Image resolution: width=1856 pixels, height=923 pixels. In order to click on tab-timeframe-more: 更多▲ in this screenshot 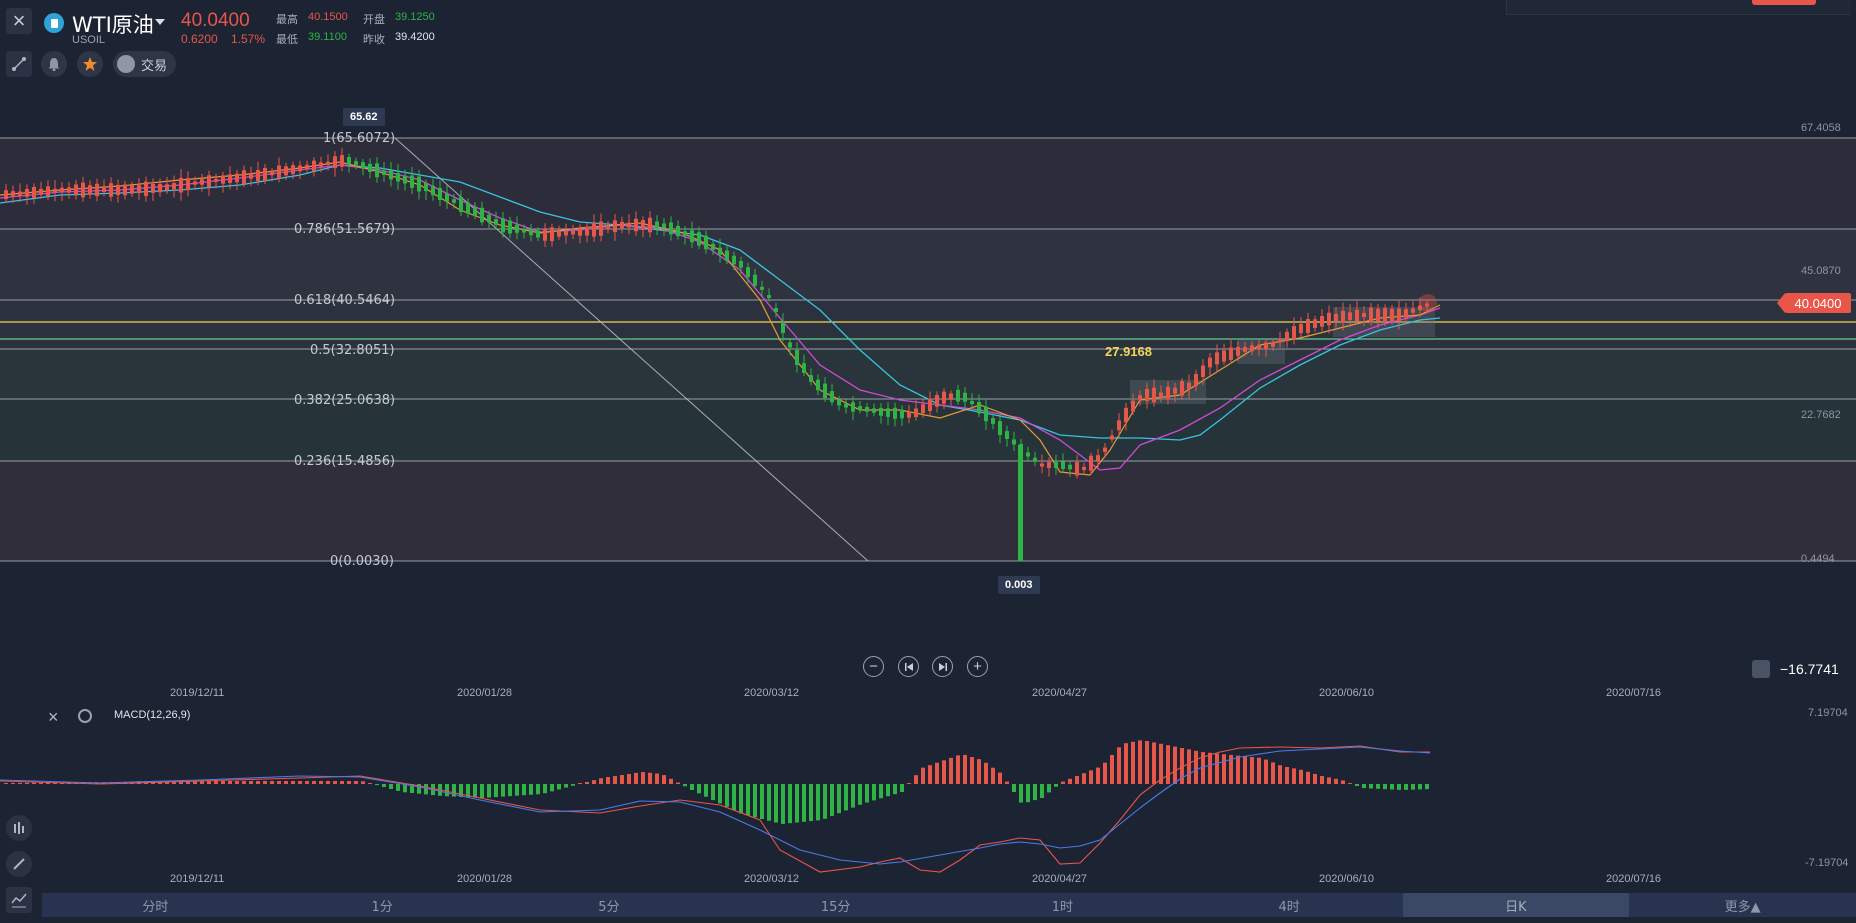, I will do `click(1742, 907)`.